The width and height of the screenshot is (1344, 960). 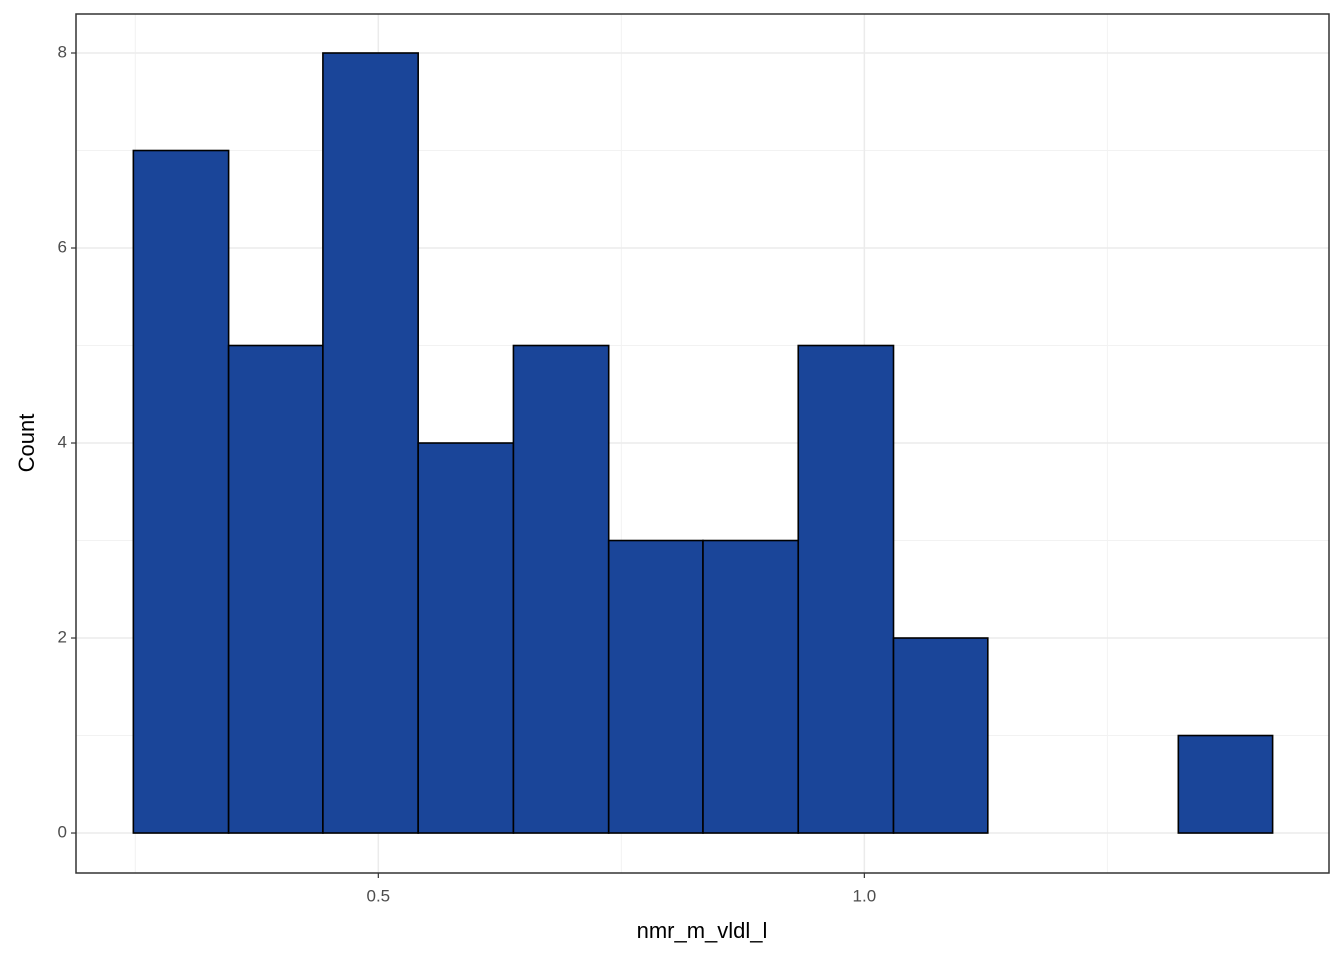 What do you see at coordinates (62, 51) in the screenshot?
I see `y-tick-label: 8` at bounding box center [62, 51].